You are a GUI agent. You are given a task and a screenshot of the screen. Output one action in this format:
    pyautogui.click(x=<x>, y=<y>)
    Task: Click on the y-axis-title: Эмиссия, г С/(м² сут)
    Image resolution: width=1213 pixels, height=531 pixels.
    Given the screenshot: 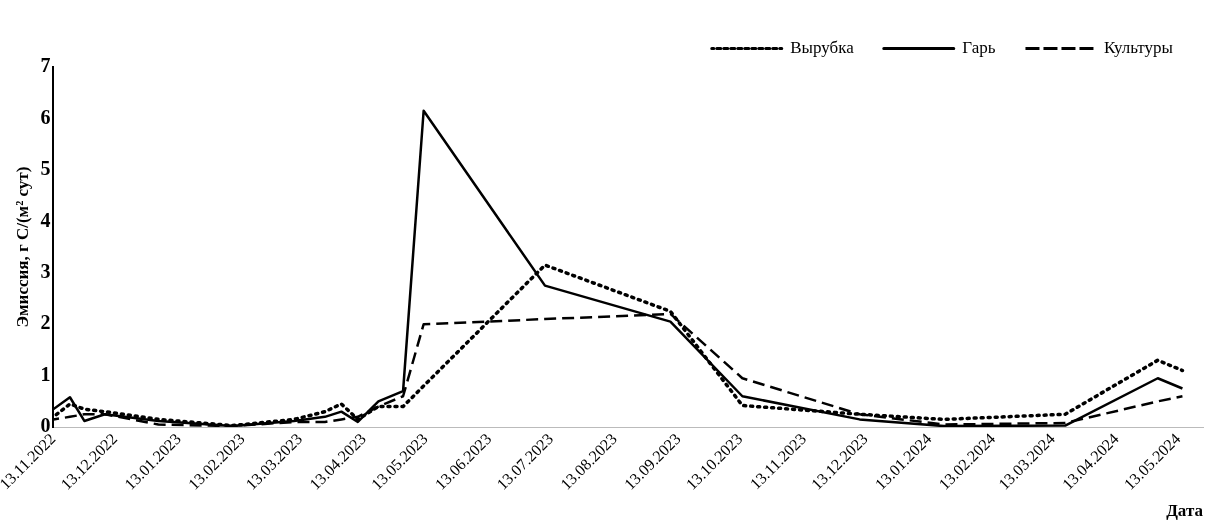 What is the action you would take?
    pyautogui.click(x=22, y=247)
    